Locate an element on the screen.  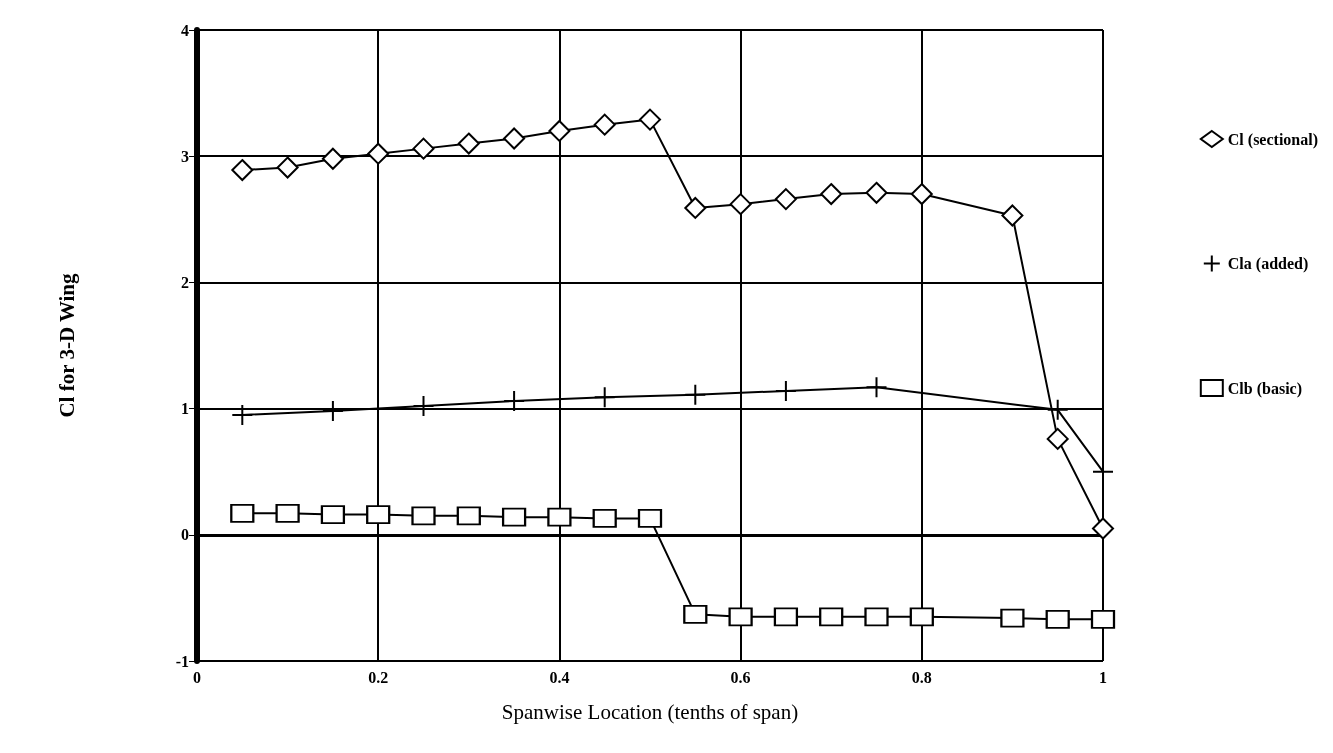
y-axis-title: Cl for 3-D Wing is located at coordinates (66, 345).